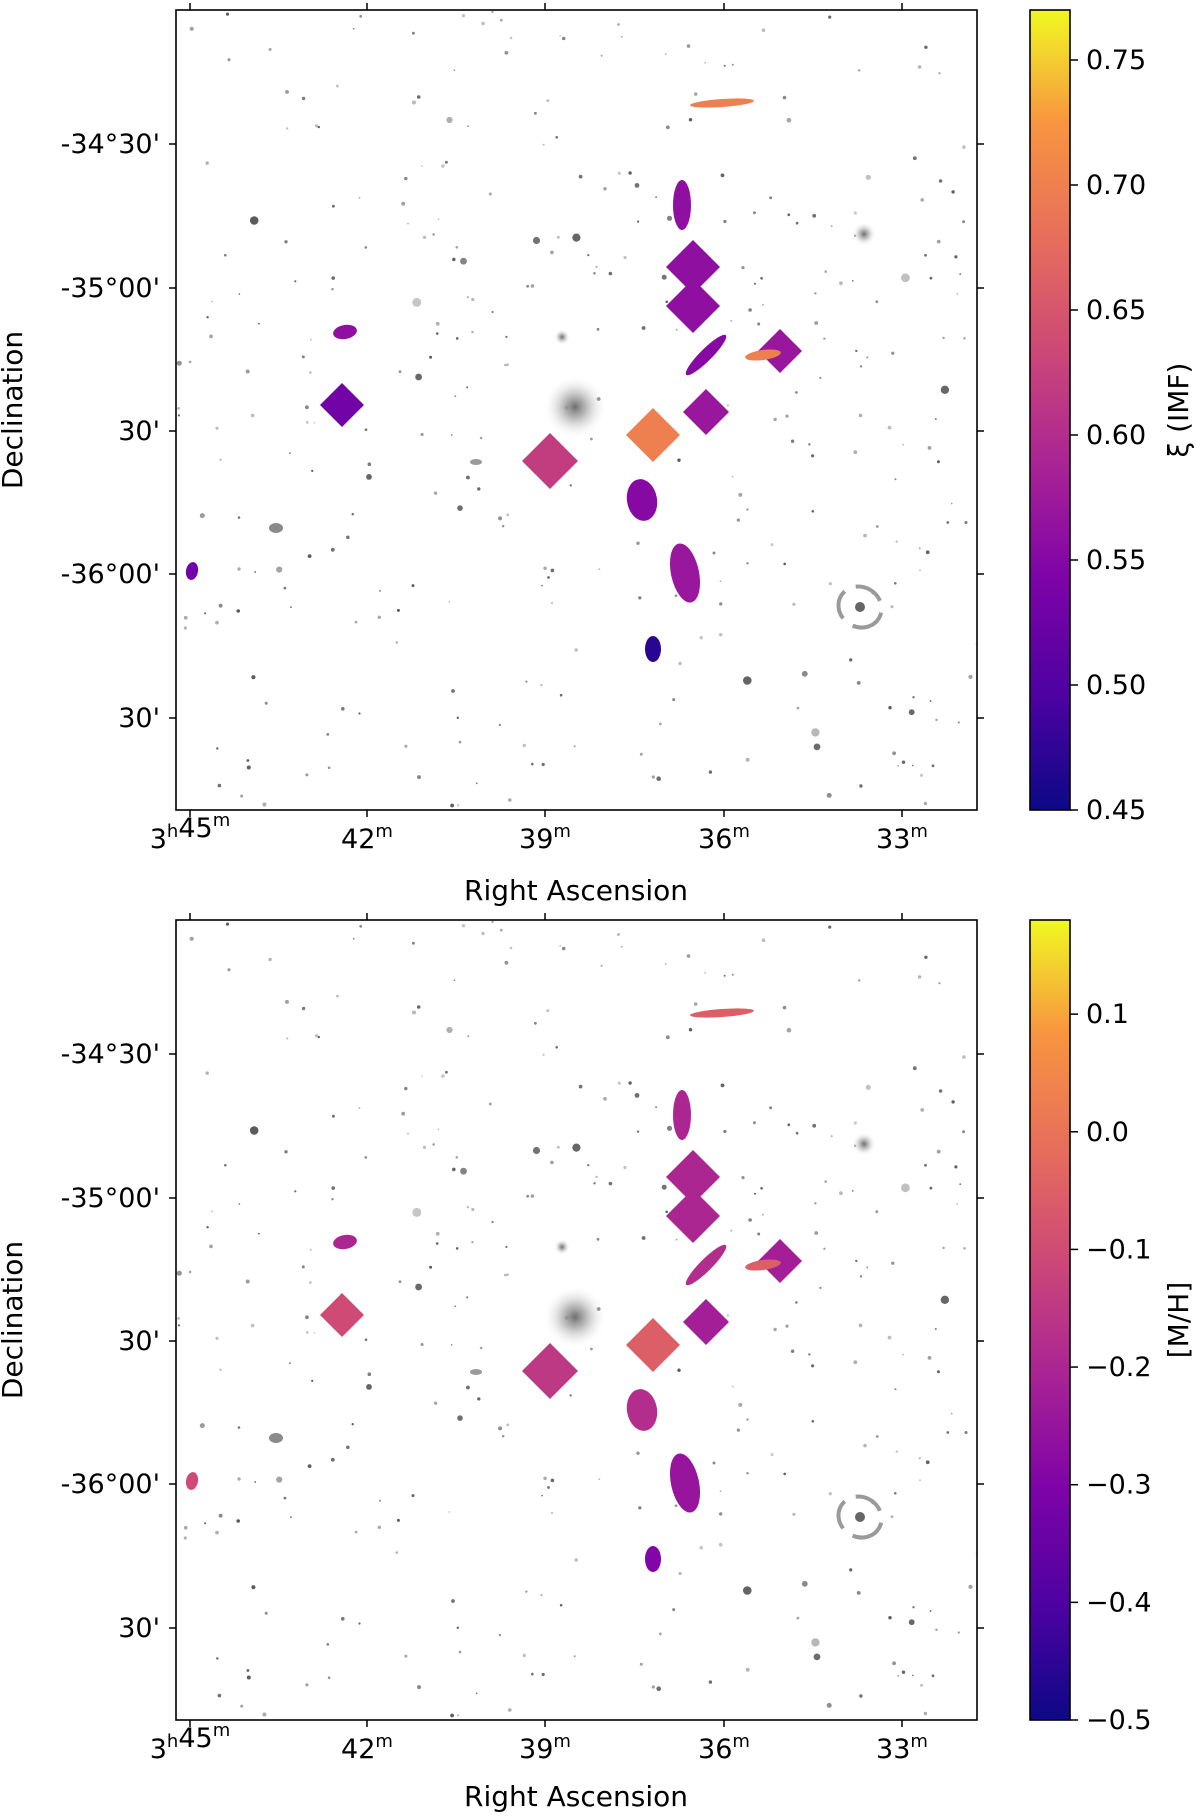 This screenshot has height=1818, width=1200. I want to click on x-tick-label: 33m, so click(902, 1748).